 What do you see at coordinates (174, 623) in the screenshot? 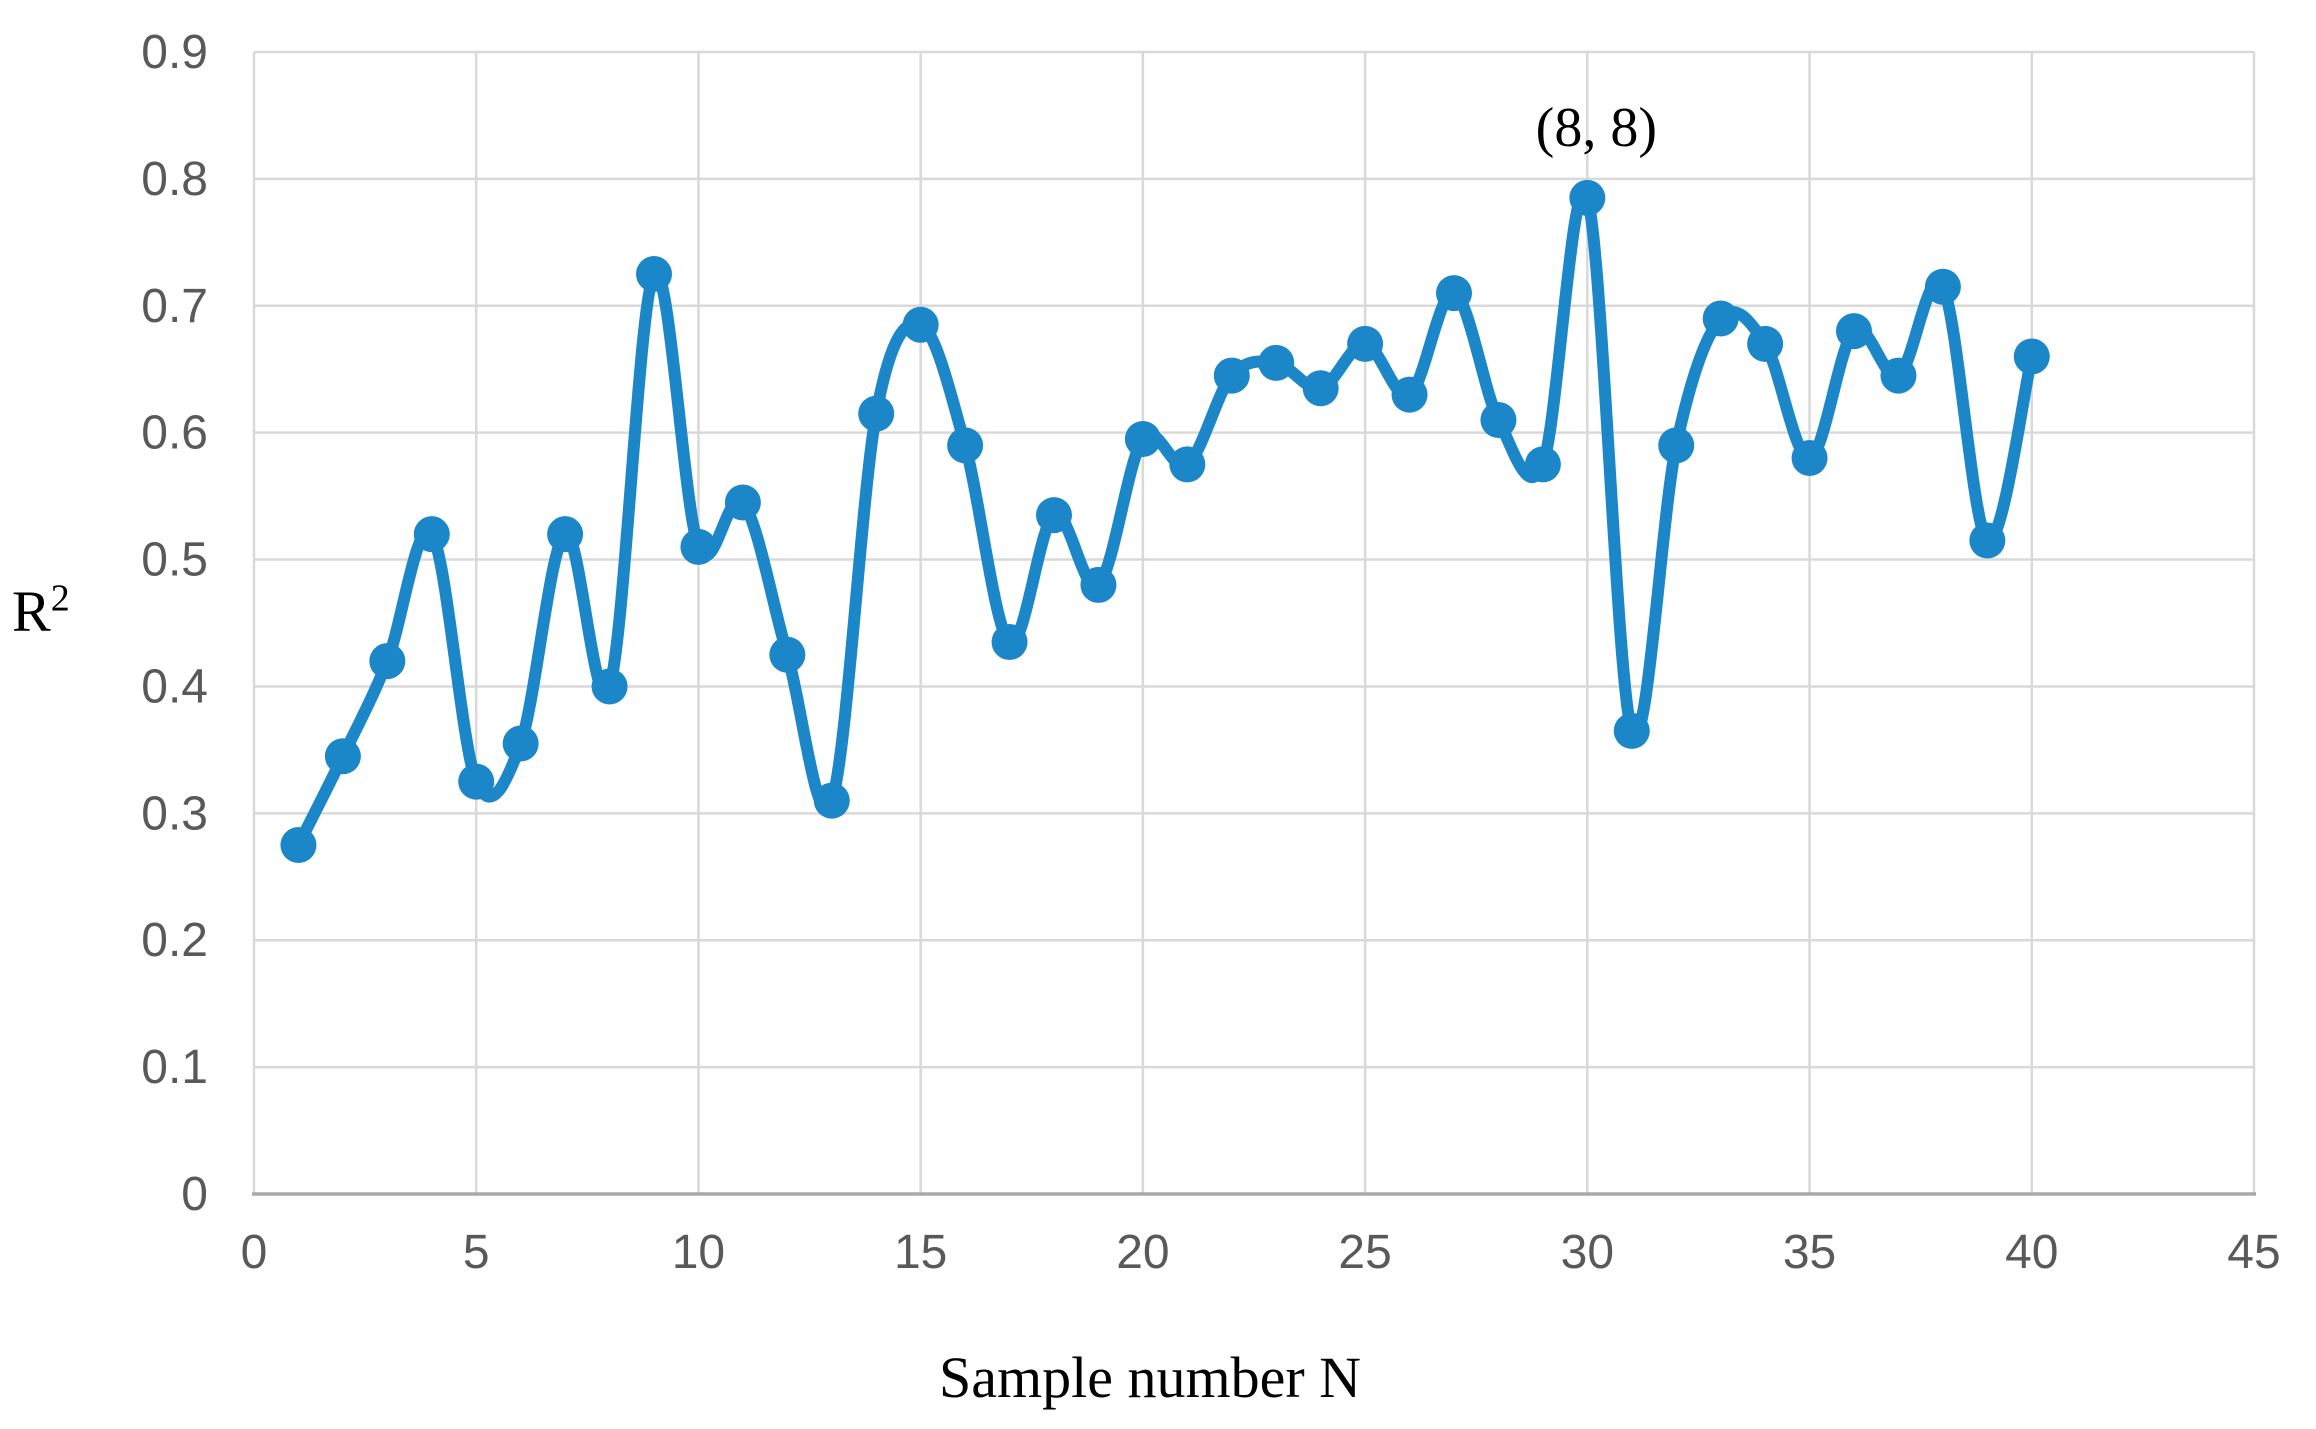
I see `y-axis-tick-labels: 0 0.1 0.2 0.3 0.4 0.5 0.6 0.7 0.8 0.9` at bounding box center [174, 623].